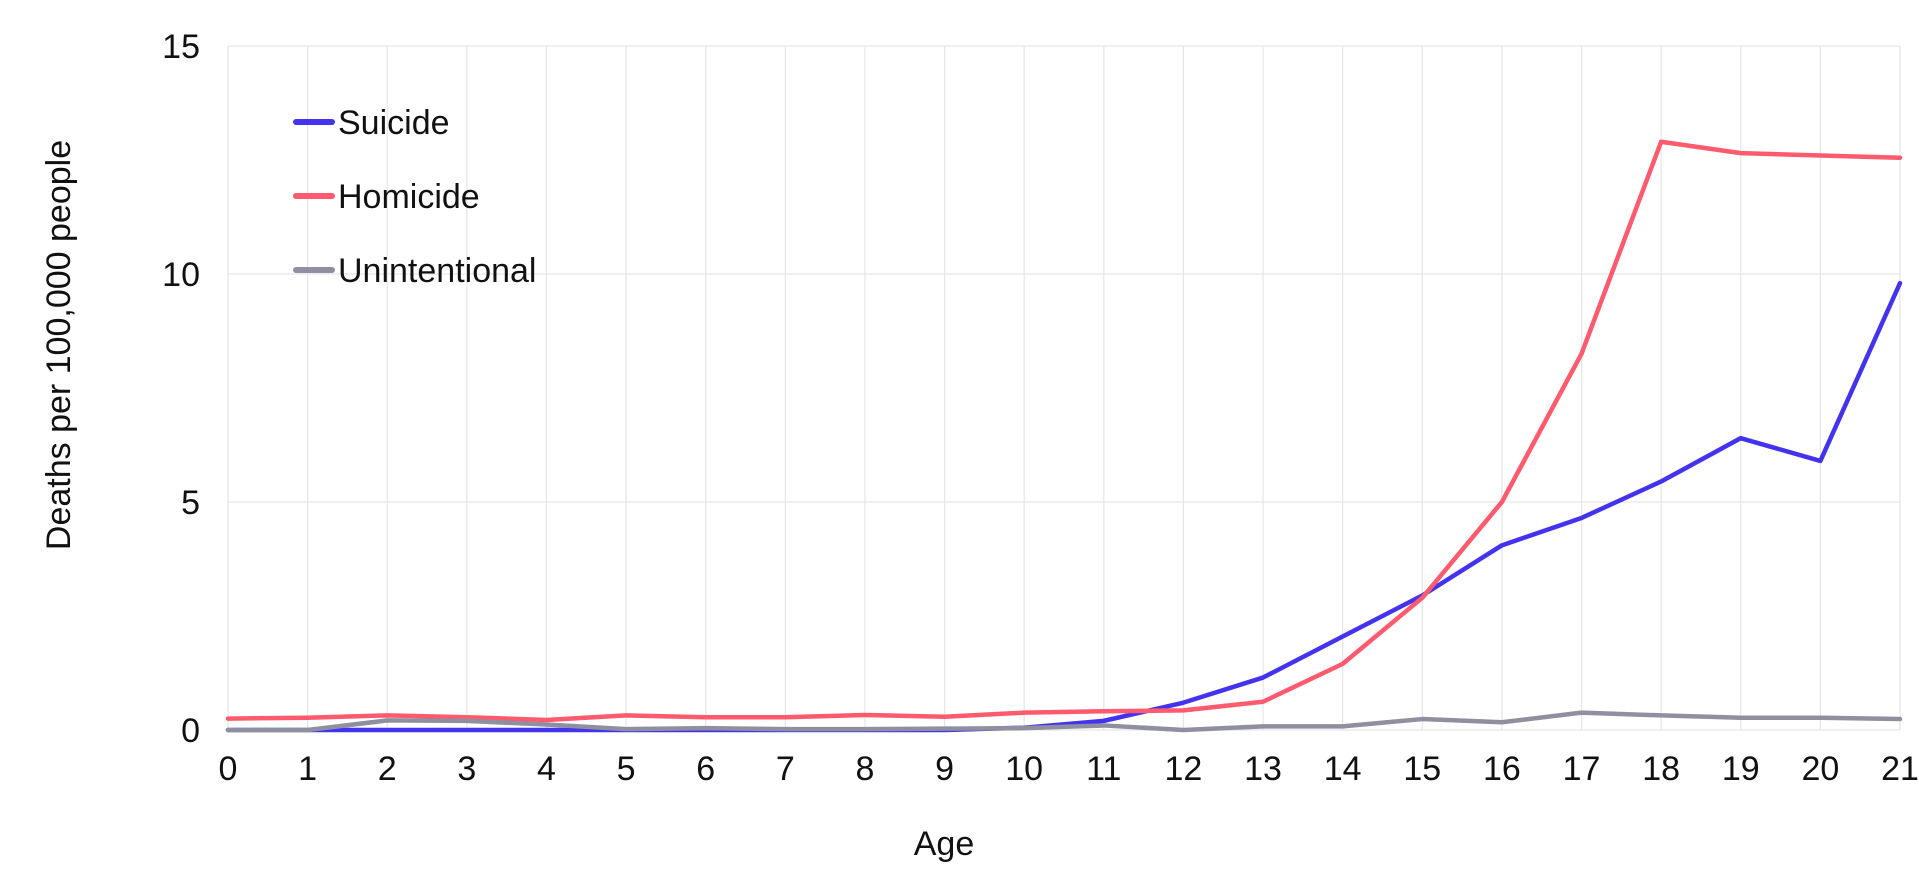  What do you see at coordinates (1263, 769) in the screenshot?
I see `x-tick-label: 13` at bounding box center [1263, 769].